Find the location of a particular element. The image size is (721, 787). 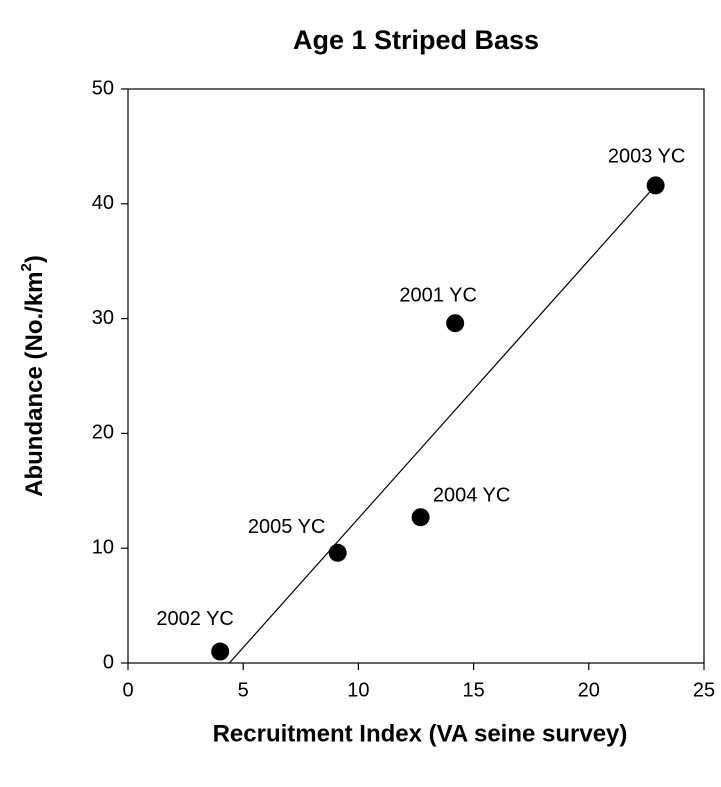

y-tick-label: 0 is located at coordinates (108, 662).